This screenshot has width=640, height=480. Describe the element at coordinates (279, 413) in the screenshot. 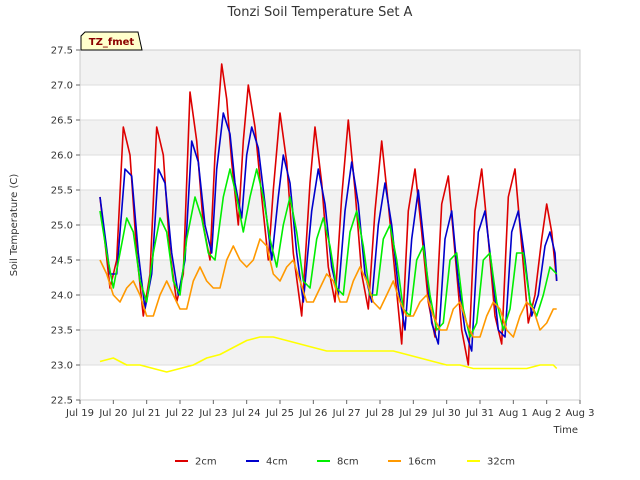

I see `x-tick-label: Jul 25` at that location.